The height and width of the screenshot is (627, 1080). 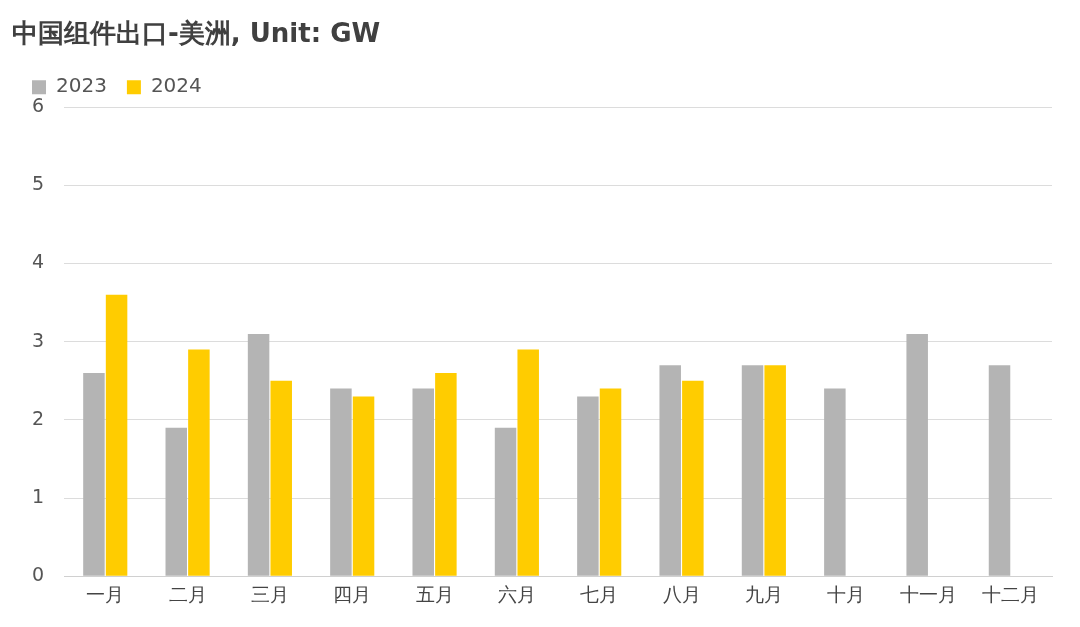 What do you see at coordinates (38, 495) in the screenshot?
I see `y-tick-label: 1` at bounding box center [38, 495].